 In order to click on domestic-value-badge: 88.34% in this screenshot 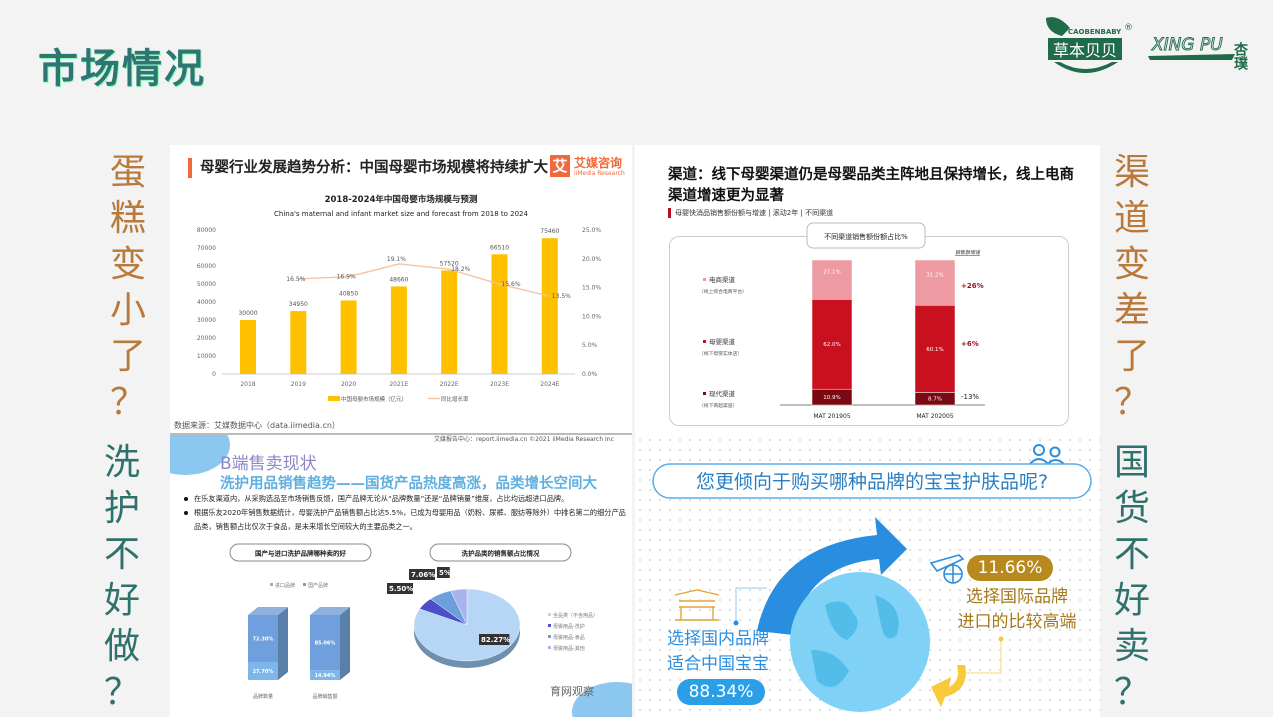, I will do `click(721, 692)`.